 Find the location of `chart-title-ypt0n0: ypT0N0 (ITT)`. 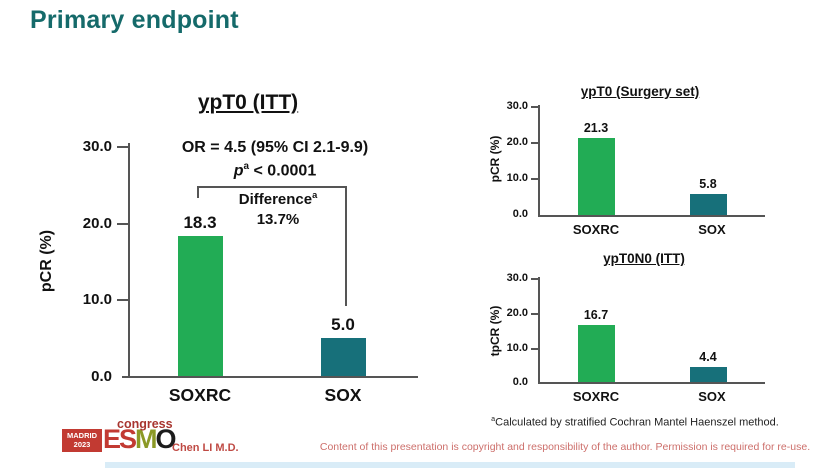

chart-title-ypt0n0: ypT0N0 (ITT) is located at coordinates (644, 258).